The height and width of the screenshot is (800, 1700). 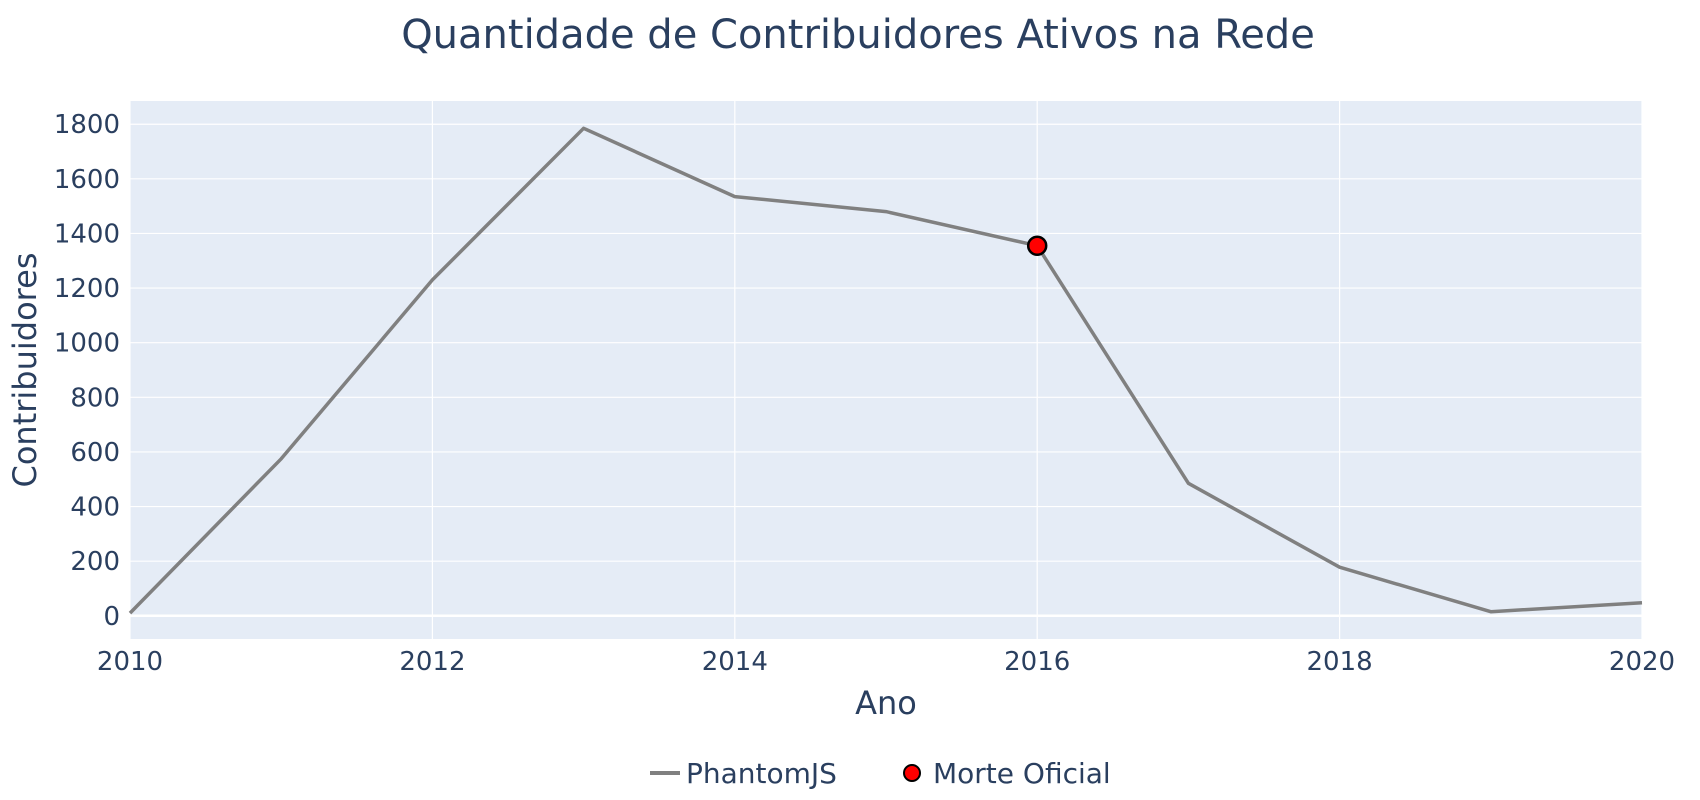 I want to click on marker-morte-oficial, so click(x=1037, y=245).